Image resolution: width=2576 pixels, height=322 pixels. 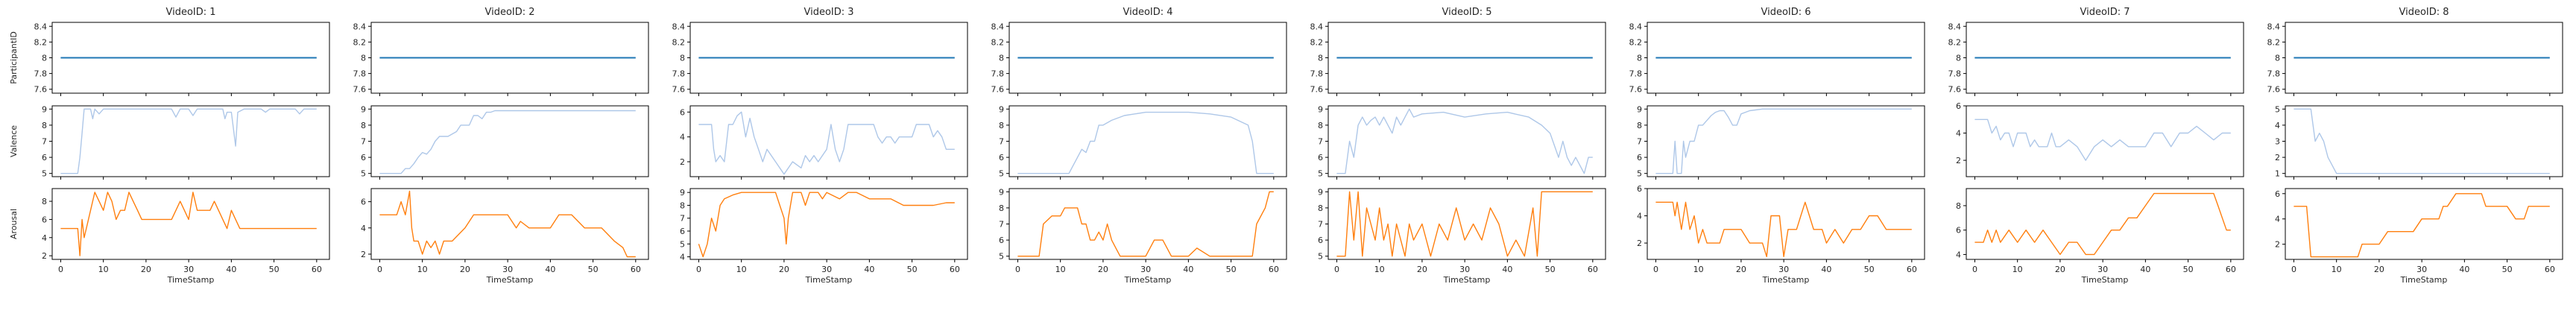 What do you see at coordinates (2105, 13) in the screenshot?
I see `column-title: VideoID: 7` at bounding box center [2105, 13].